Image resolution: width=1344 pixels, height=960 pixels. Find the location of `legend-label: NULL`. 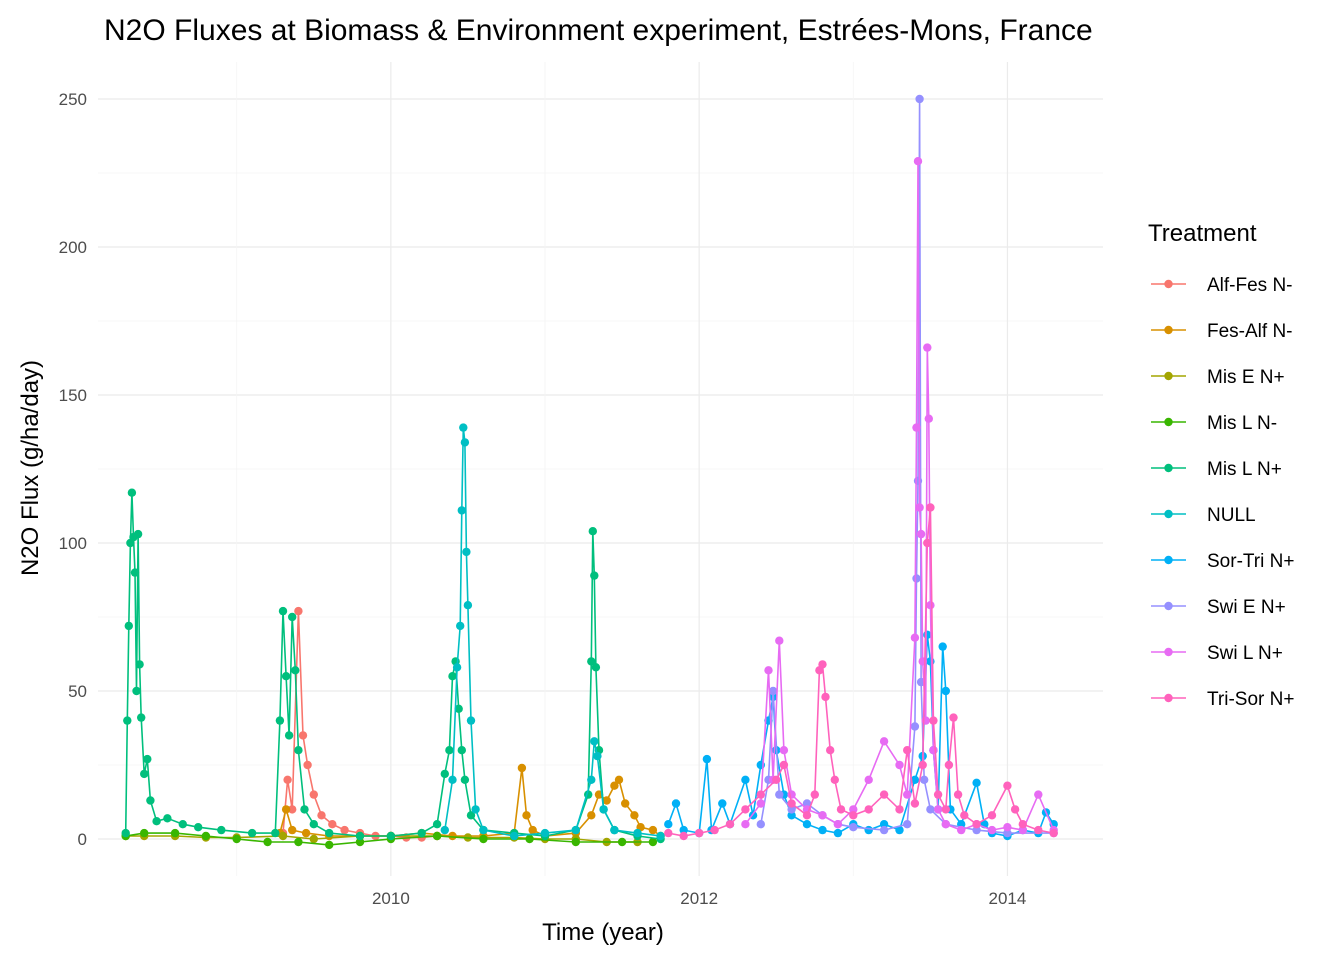

legend-label: NULL is located at coordinates (1231, 515).